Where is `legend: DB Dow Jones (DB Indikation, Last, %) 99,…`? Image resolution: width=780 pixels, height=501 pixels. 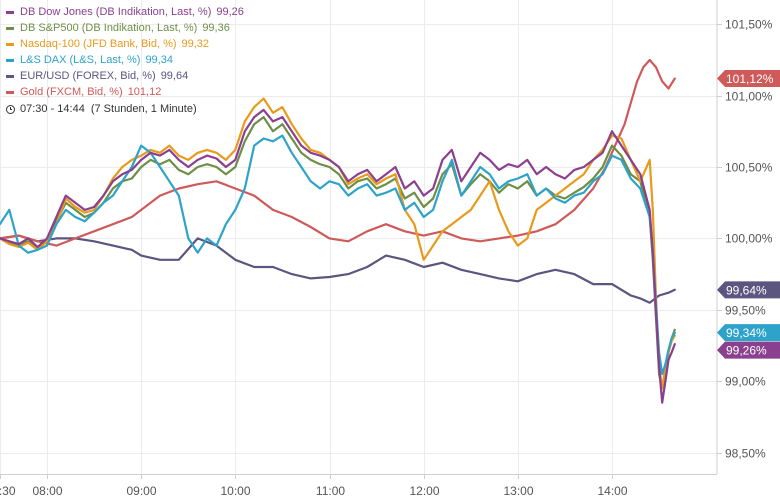
legend: DB Dow Jones (DB Indikation, Last, %) 99,… is located at coordinates (125, 60).